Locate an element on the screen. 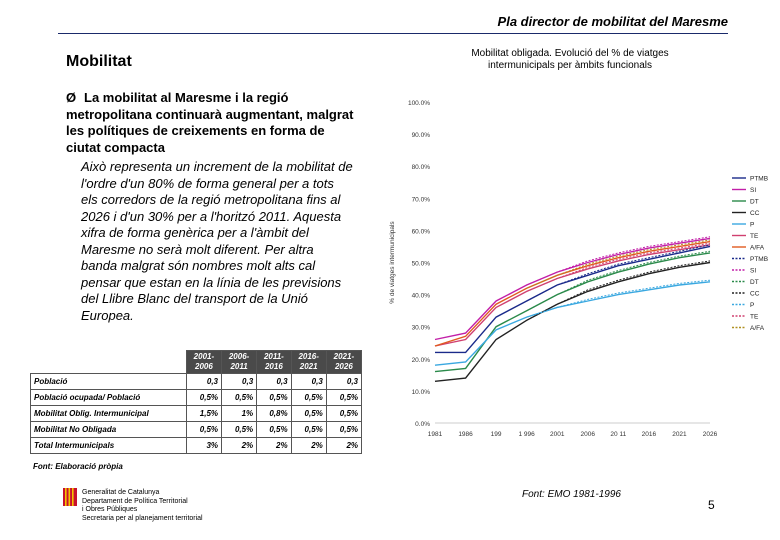 The height and width of the screenshot is (540, 780). header-part: 2021 is located at coordinates (308, 366).